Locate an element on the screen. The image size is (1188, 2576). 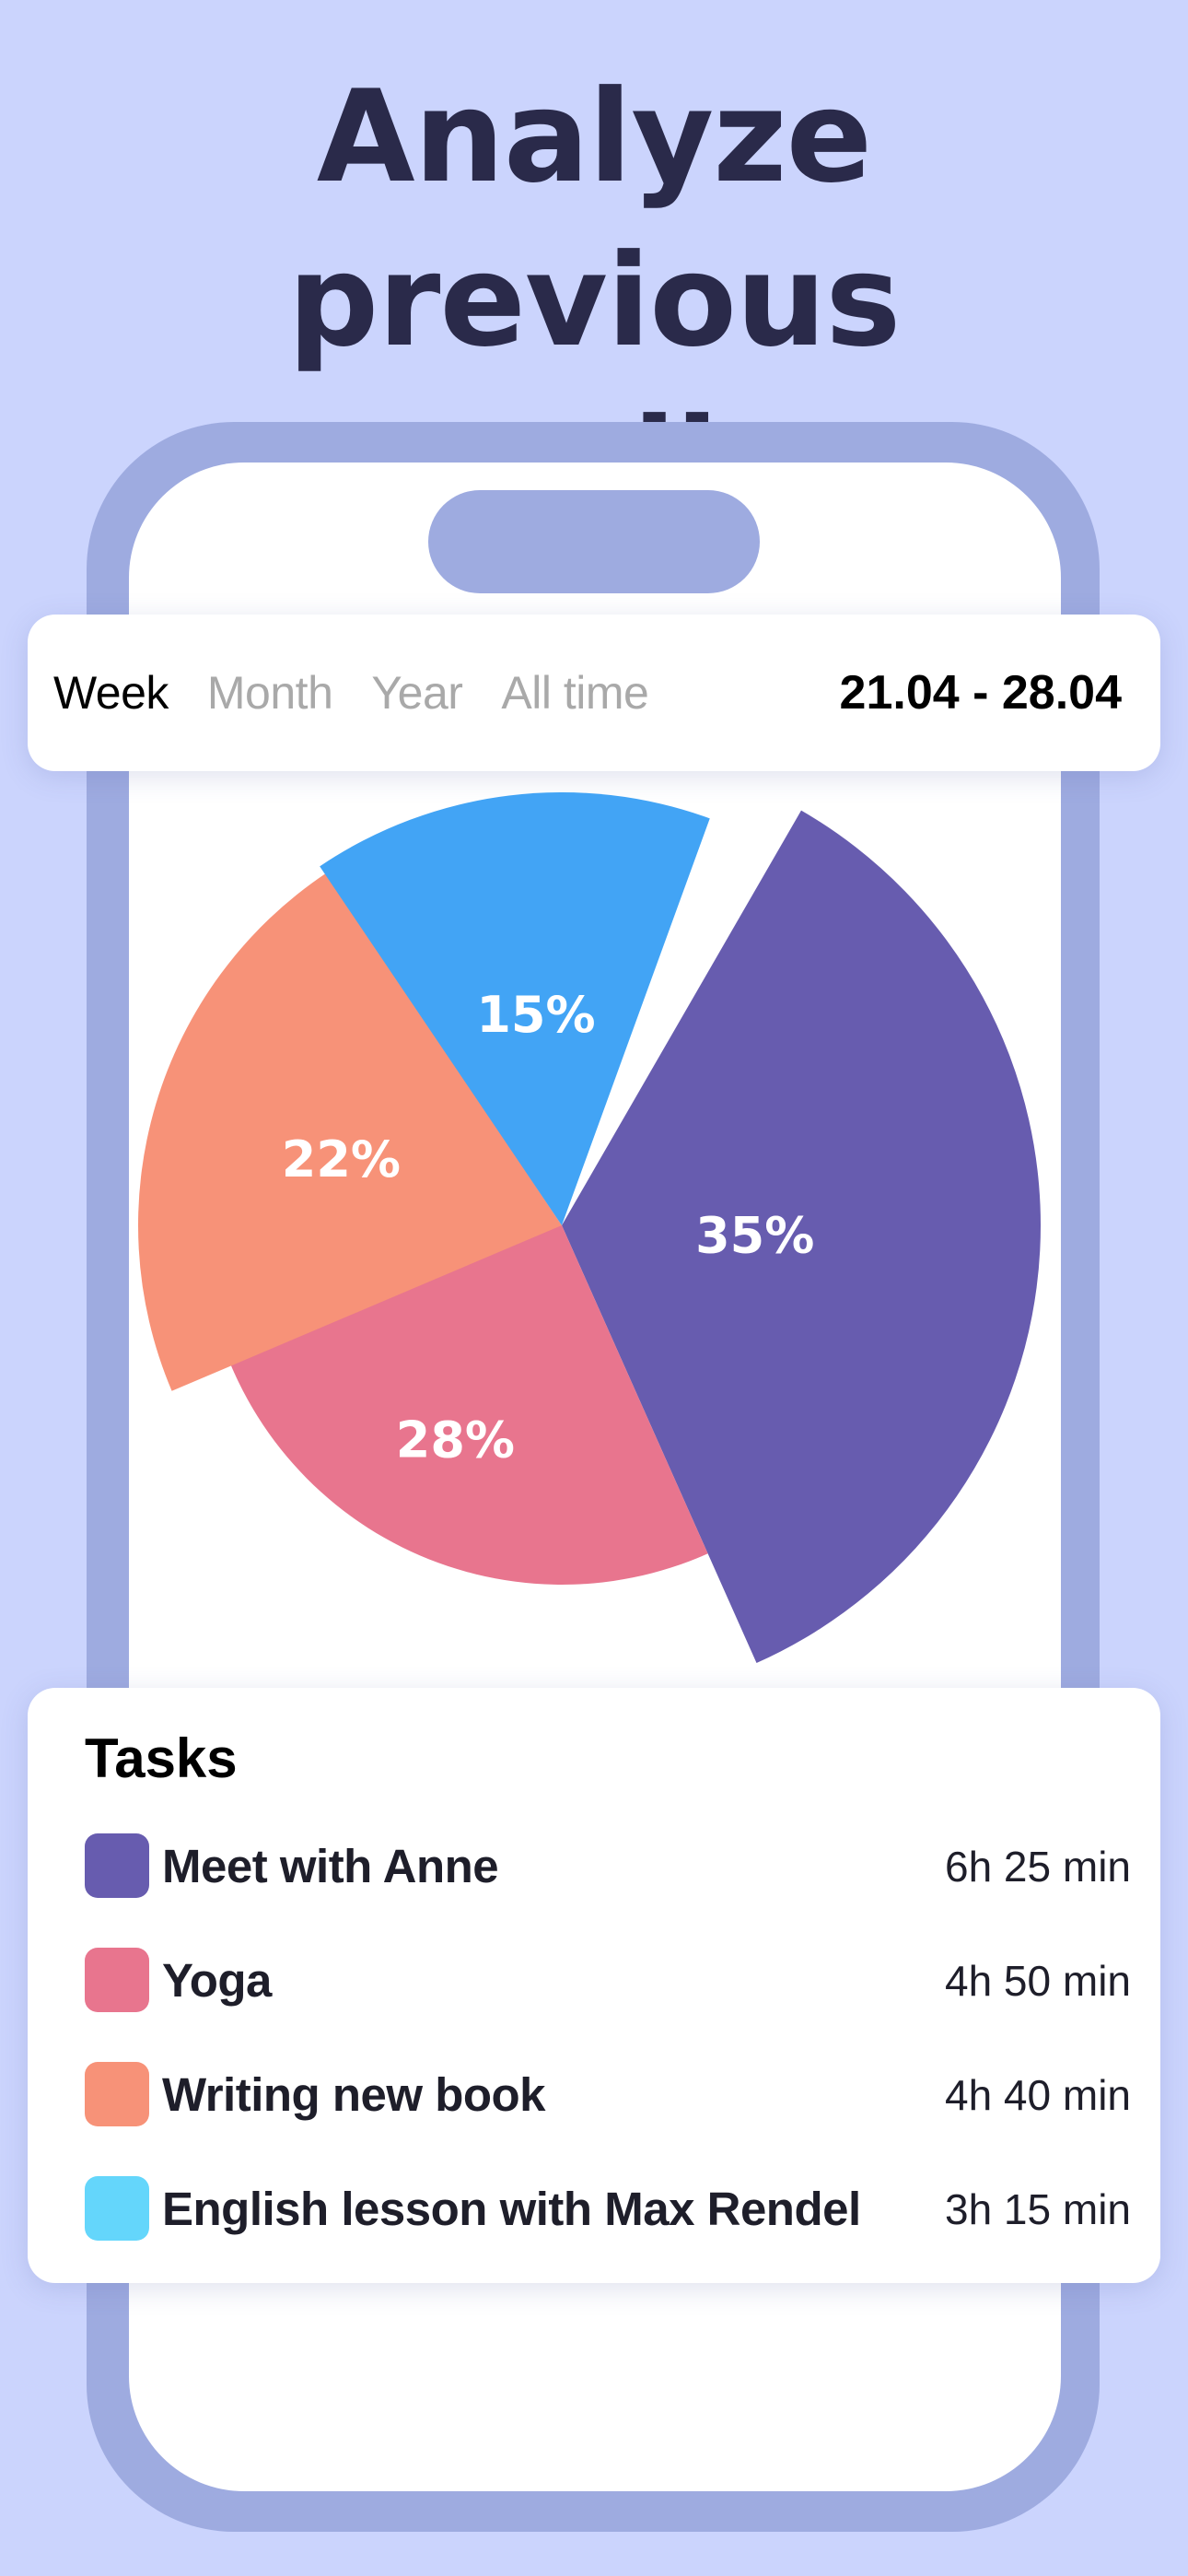
task-duration: 3h 15 min is located at coordinates (1037, 2209).